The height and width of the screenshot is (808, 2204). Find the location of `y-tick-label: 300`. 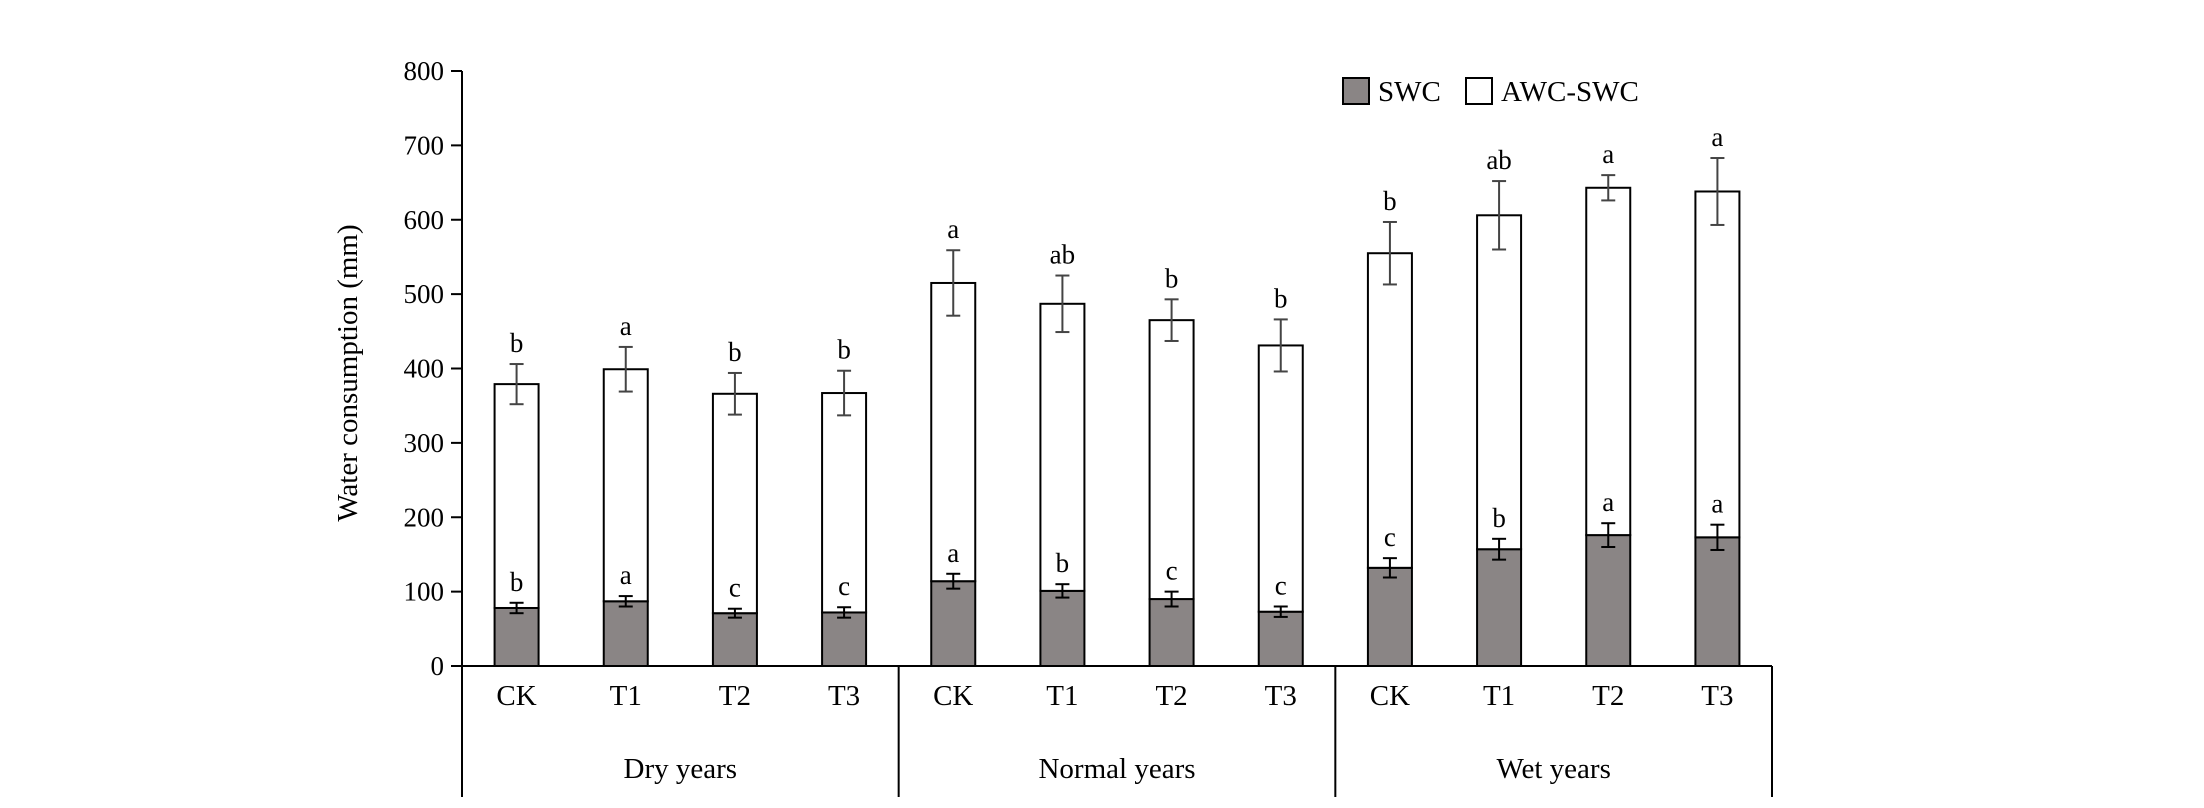

y-tick-label: 300 is located at coordinates (424, 443).